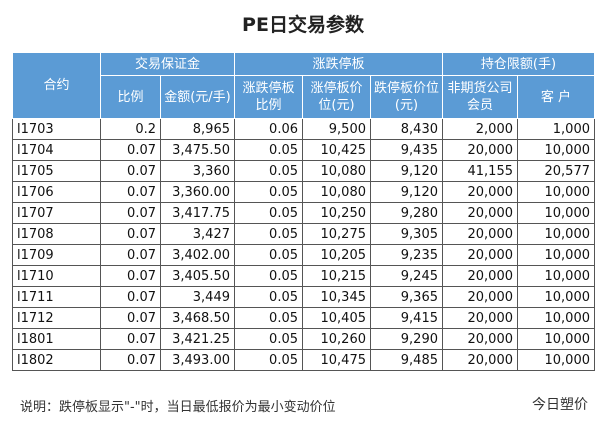 This screenshot has height=426, width=606. Describe the element at coordinates (406, 276) in the screenshot. I see `table-cell: 9,245` at that location.